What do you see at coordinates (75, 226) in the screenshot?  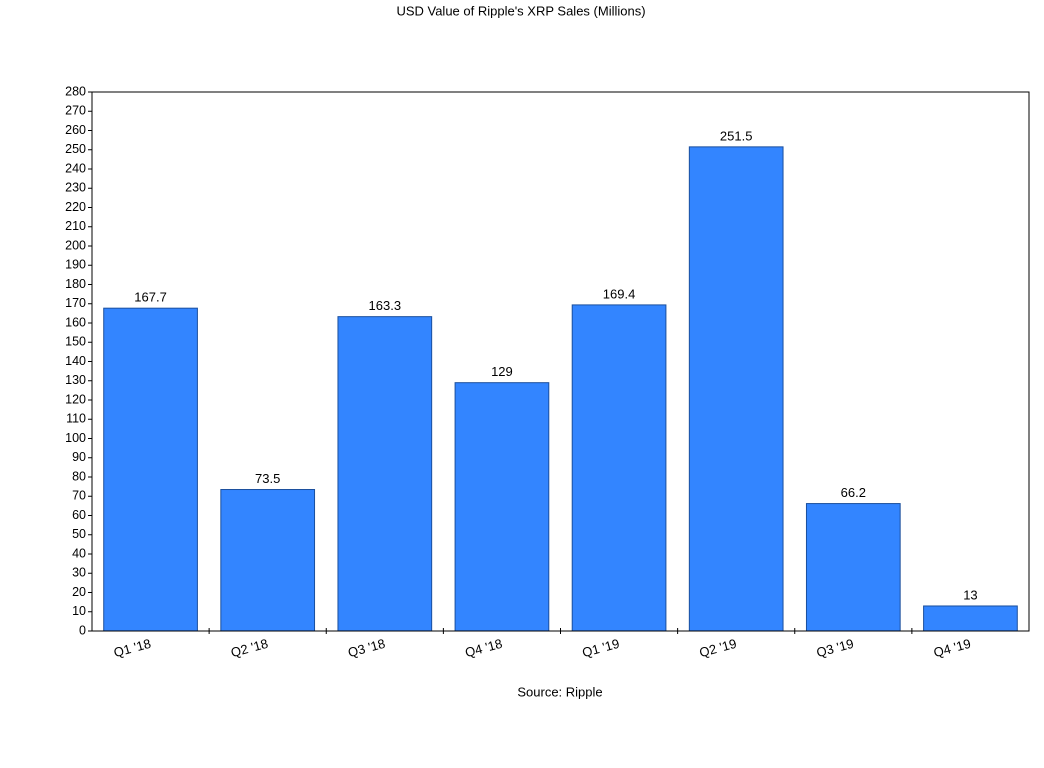 I see `y-tick-label: 210` at bounding box center [75, 226].